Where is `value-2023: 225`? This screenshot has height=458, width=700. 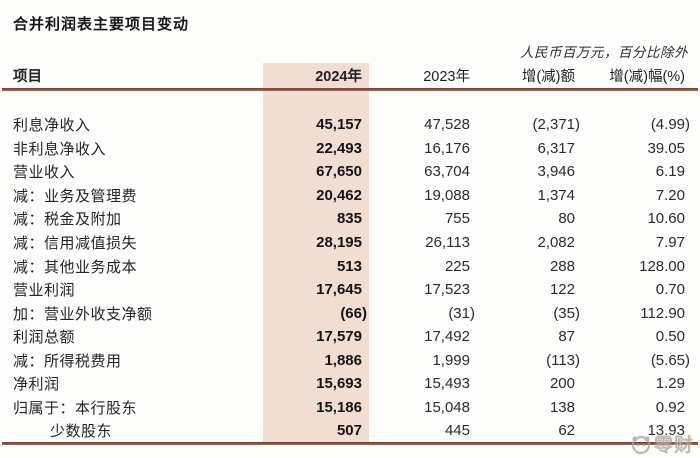 value-2023: 225 is located at coordinates (457, 266).